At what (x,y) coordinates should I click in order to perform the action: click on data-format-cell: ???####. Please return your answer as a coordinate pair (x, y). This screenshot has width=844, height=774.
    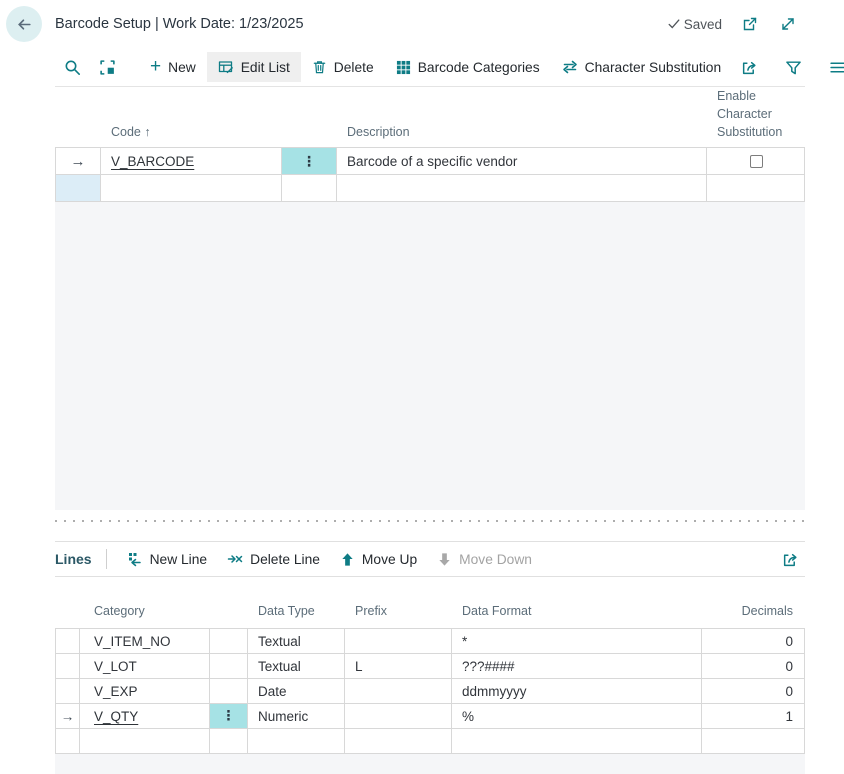
    Looking at the image, I should click on (577, 666).